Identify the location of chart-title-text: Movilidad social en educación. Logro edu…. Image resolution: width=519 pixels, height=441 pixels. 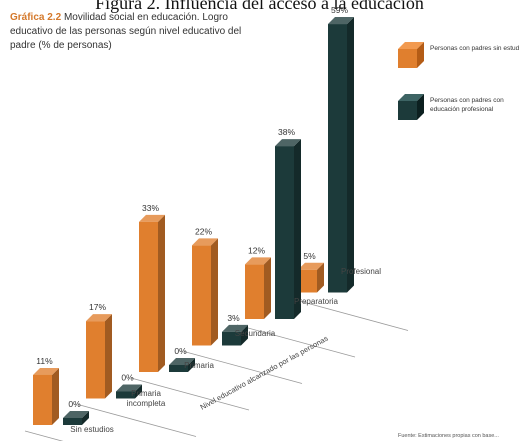
(126, 31).